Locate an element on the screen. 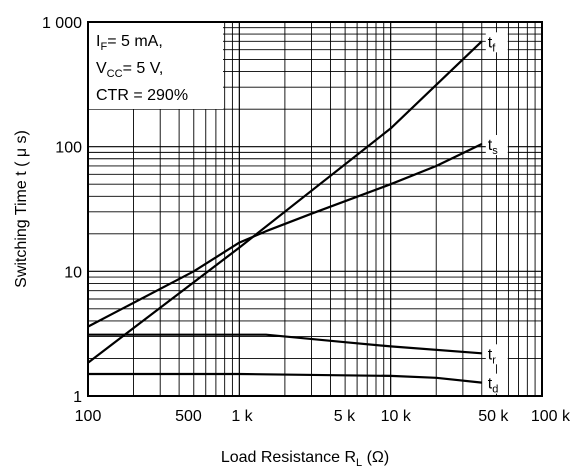  x-axis-label-unit: (Ω) is located at coordinates (375, 457).